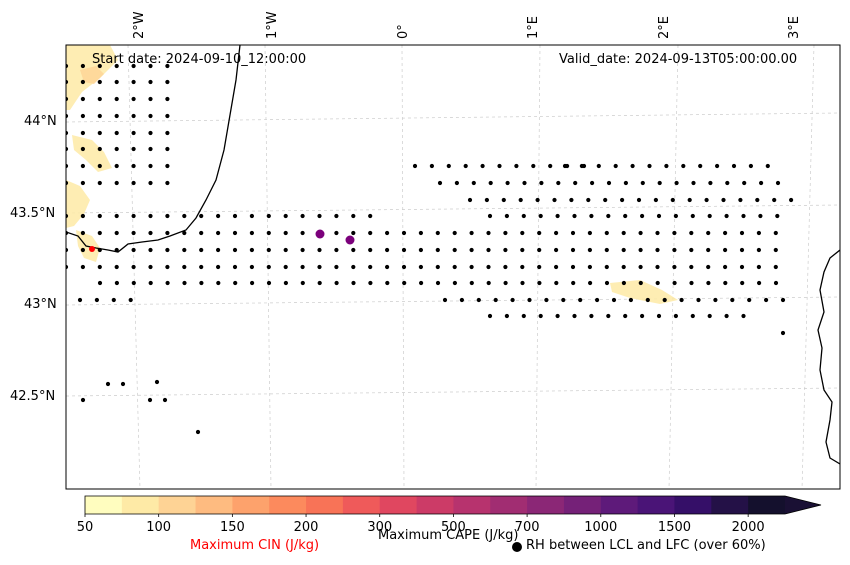 This screenshot has width=850, height=565. I want to click on cape-marker, so click(320, 234).